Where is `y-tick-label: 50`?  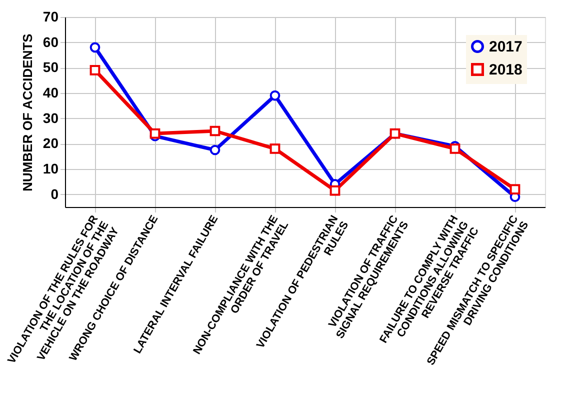
y-tick-label: 50 is located at coordinates (50, 67).